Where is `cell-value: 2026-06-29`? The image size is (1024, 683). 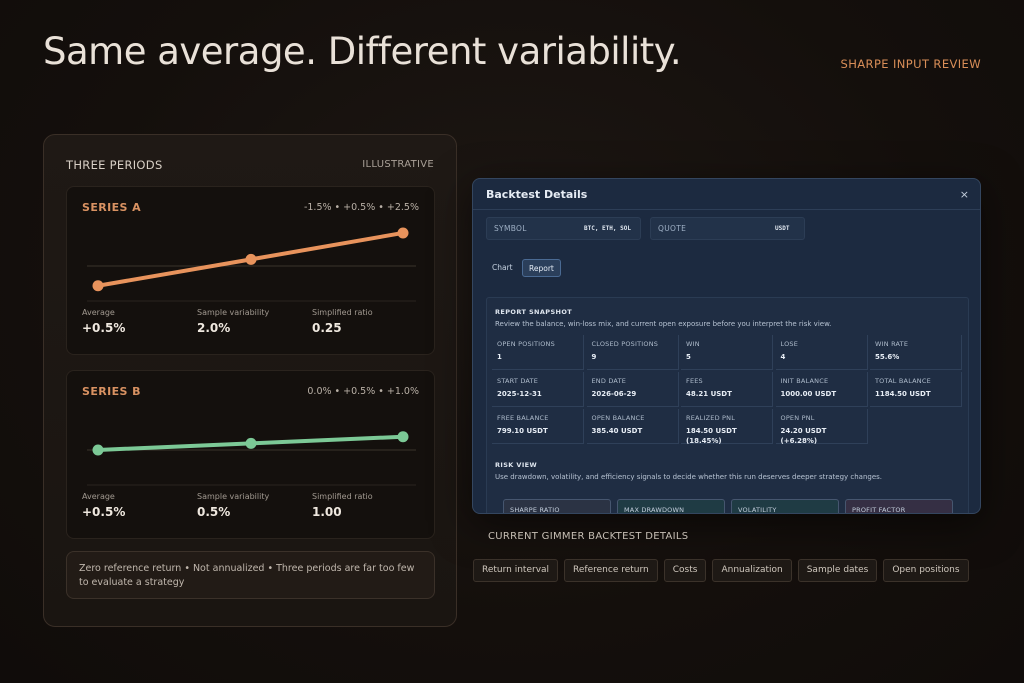
cell-value: 2026-06-29 is located at coordinates (614, 394).